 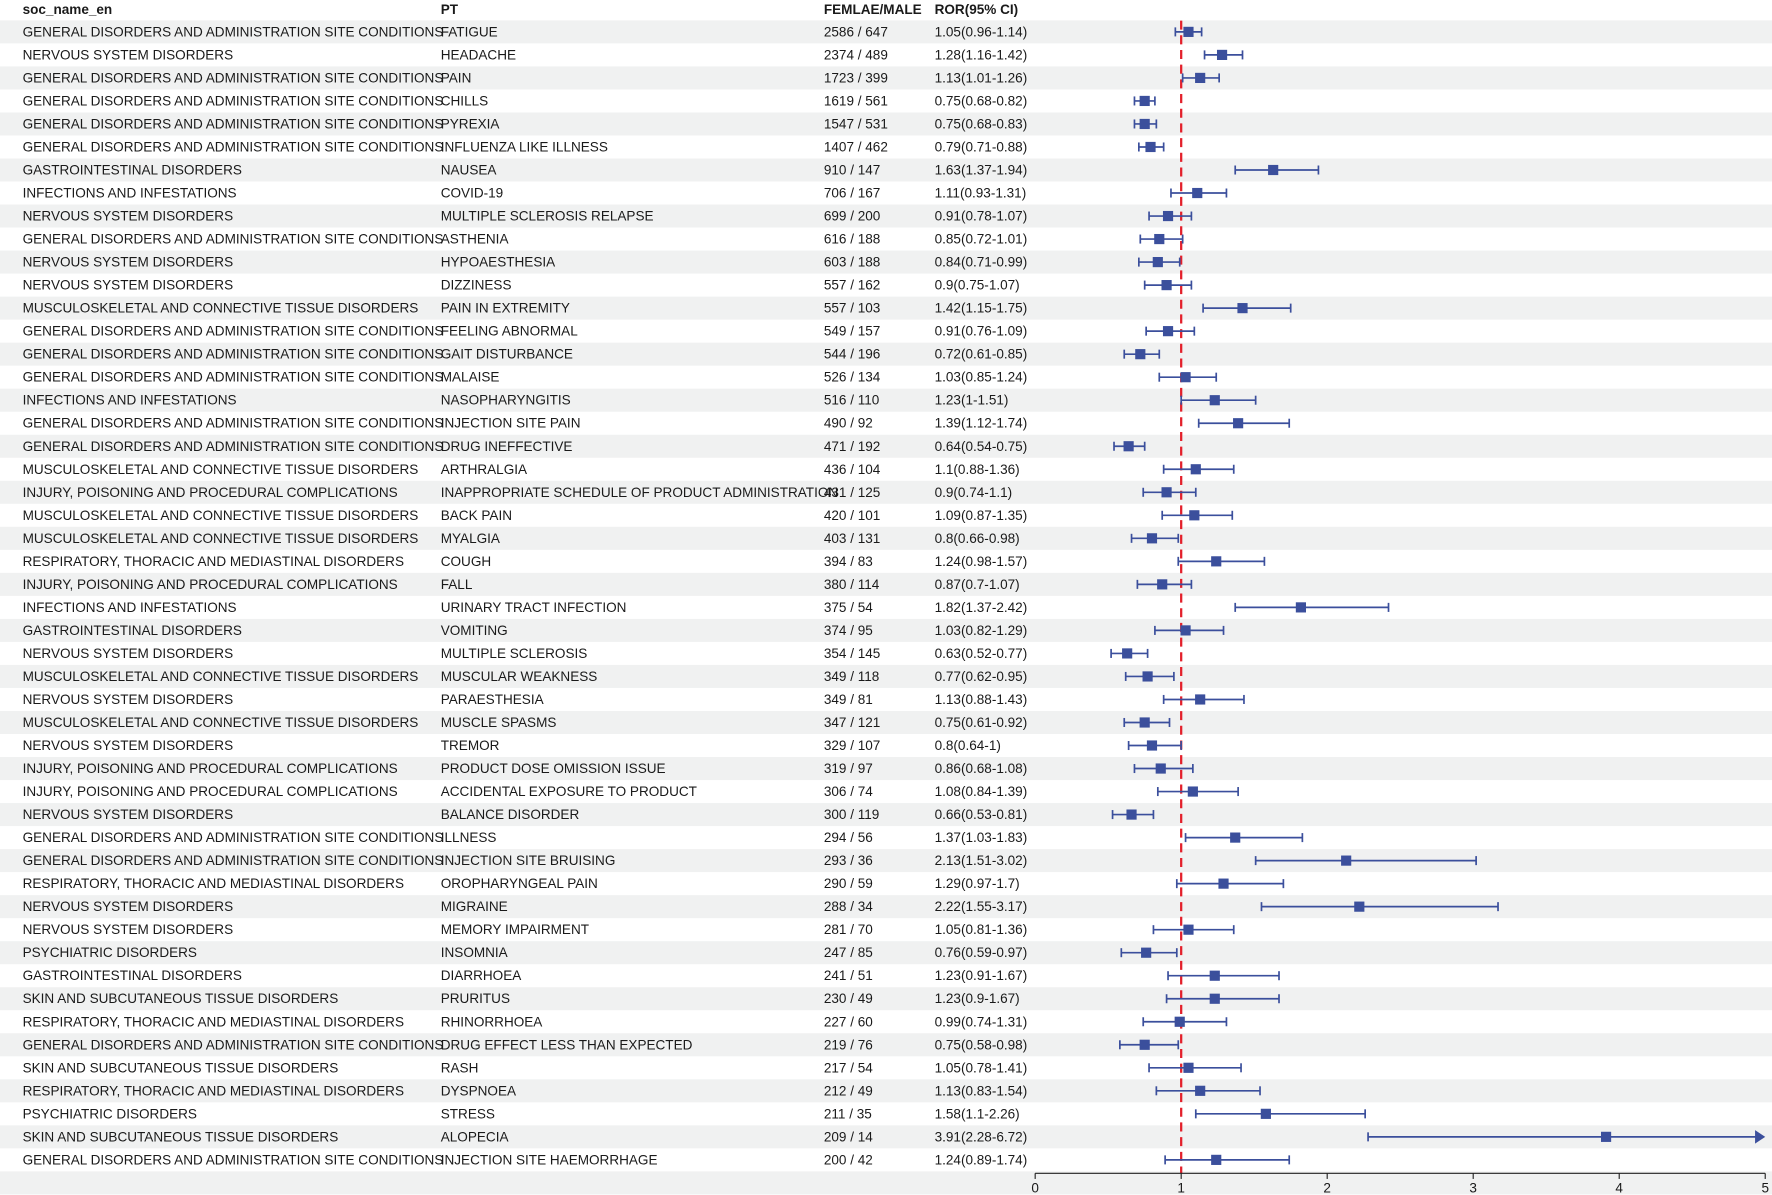 I want to click on counts-cell: 403 / 131, so click(x=852, y=538).